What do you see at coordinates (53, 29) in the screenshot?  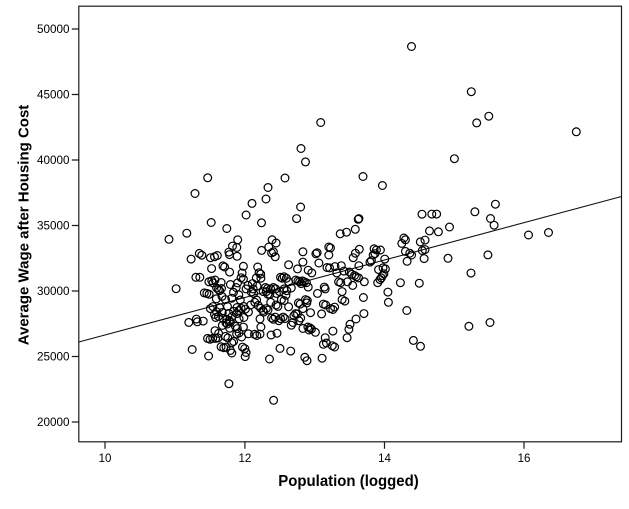 I see `svg-text: 50000` at bounding box center [53, 29].